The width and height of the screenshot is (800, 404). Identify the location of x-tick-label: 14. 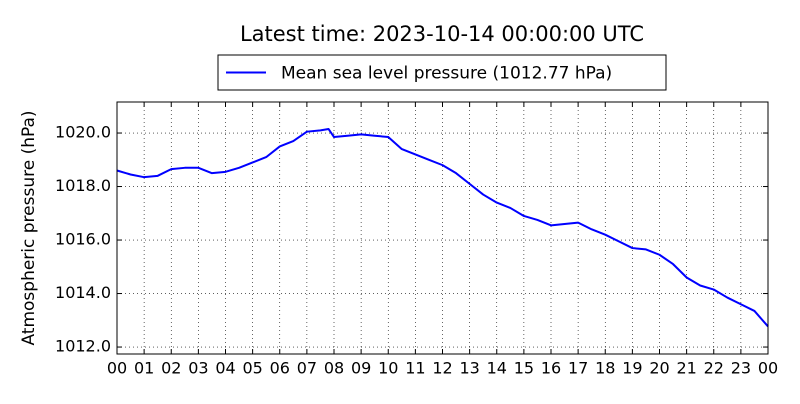
(497, 368).